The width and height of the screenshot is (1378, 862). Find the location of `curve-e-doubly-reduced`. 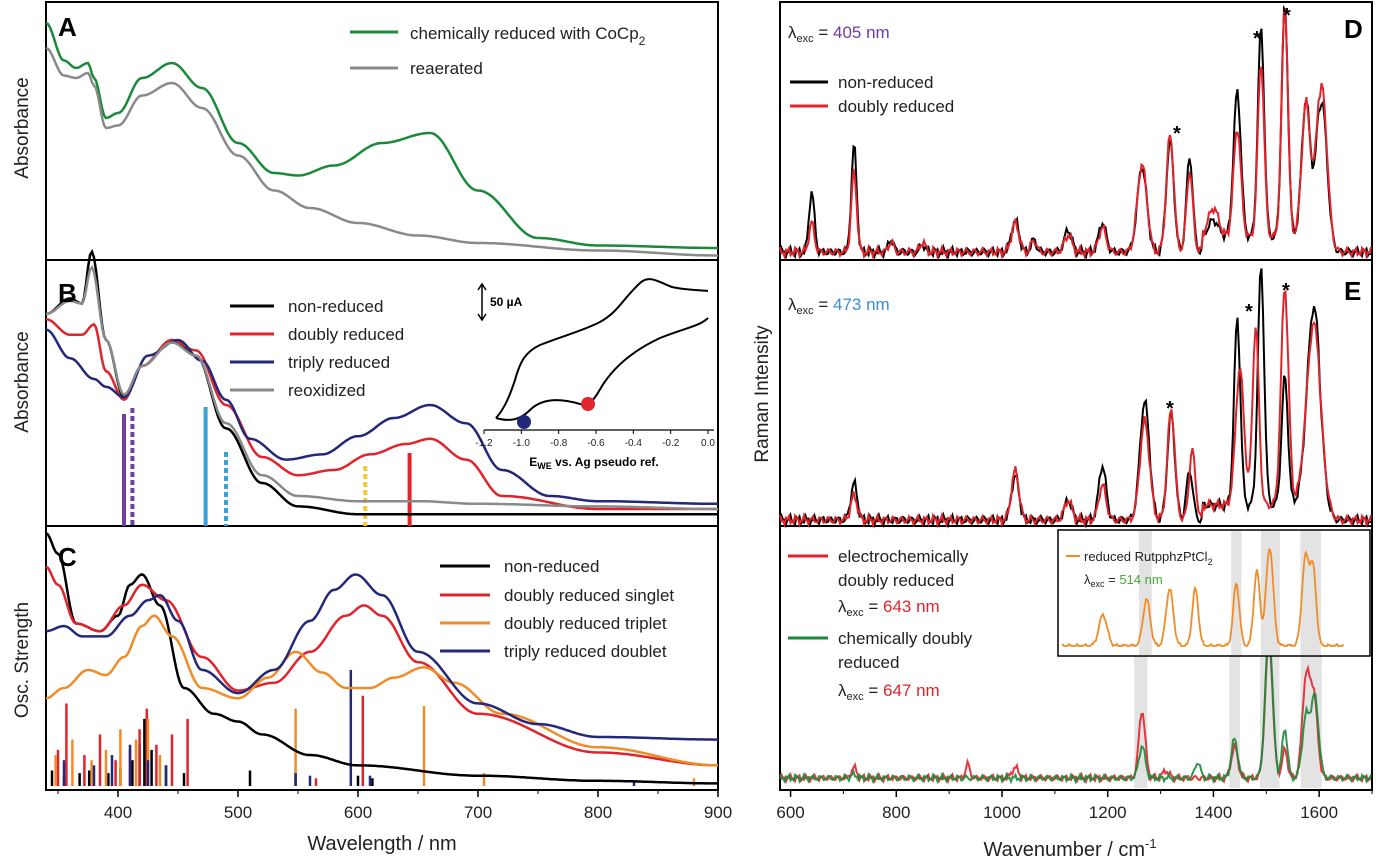

curve-e-doubly-reduced is located at coordinates (1075, 409).